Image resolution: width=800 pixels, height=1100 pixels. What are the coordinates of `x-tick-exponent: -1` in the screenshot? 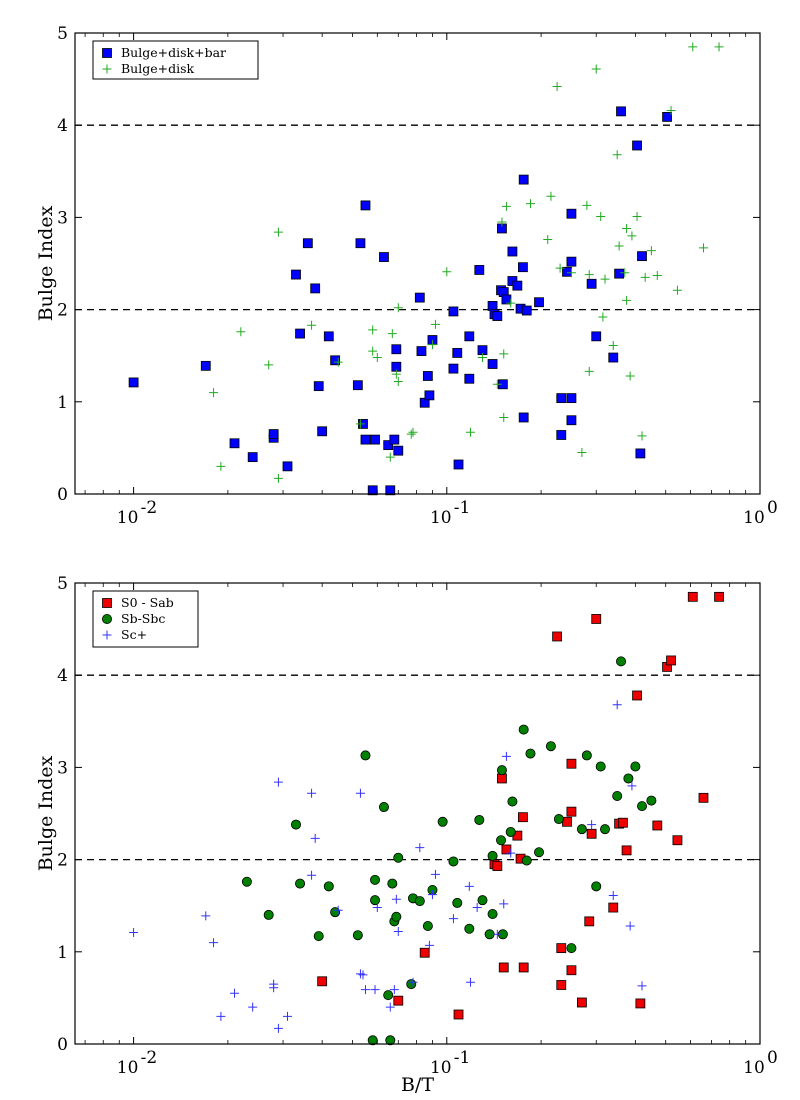 It's located at (462, 508).